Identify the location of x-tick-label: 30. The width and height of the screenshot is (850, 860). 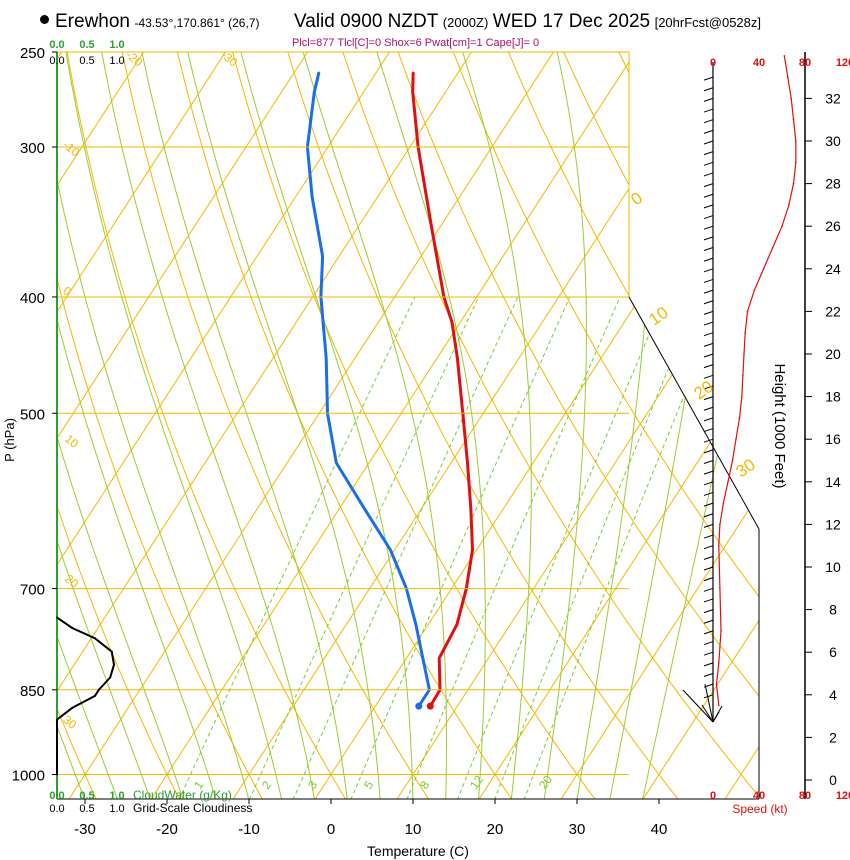
(577, 829).